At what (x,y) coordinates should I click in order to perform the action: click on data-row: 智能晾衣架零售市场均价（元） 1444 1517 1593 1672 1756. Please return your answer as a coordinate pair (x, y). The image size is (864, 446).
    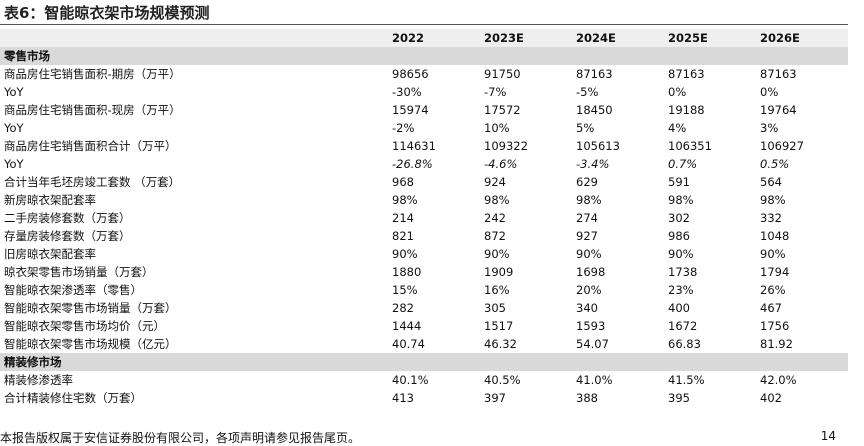
    Looking at the image, I should click on (424, 326).